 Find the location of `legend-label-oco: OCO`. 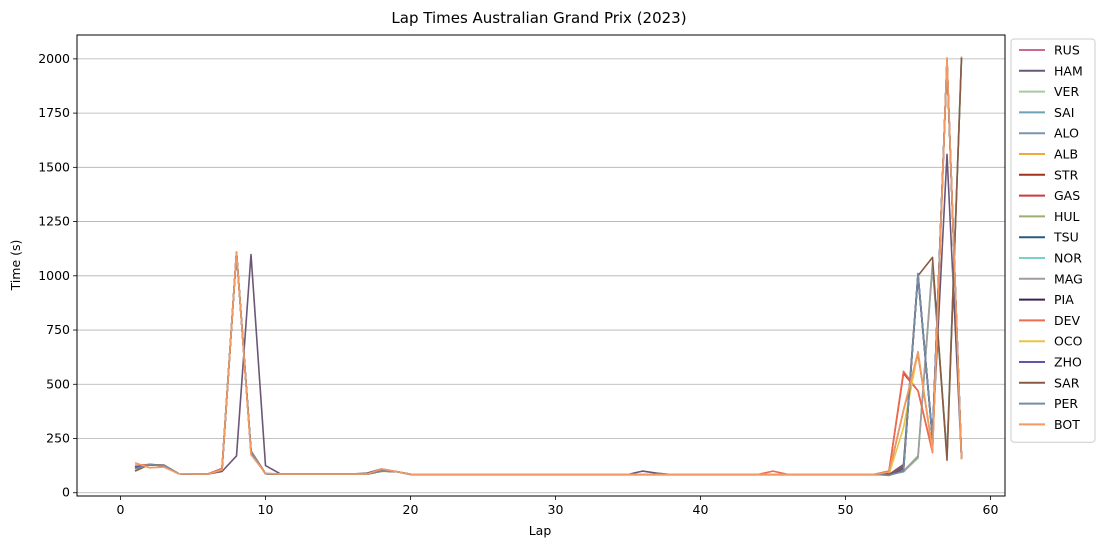

legend-label-oco: OCO is located at coordinates (1068, 341).